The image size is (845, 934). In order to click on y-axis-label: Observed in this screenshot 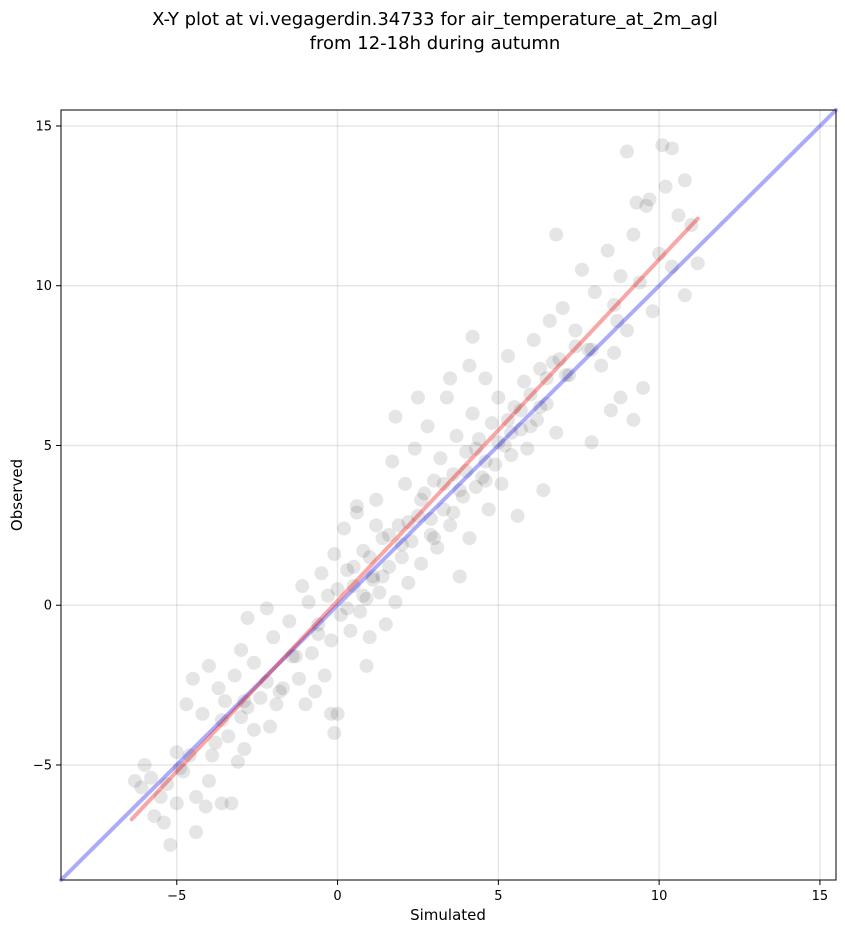, I will do `click(17, 495)`.